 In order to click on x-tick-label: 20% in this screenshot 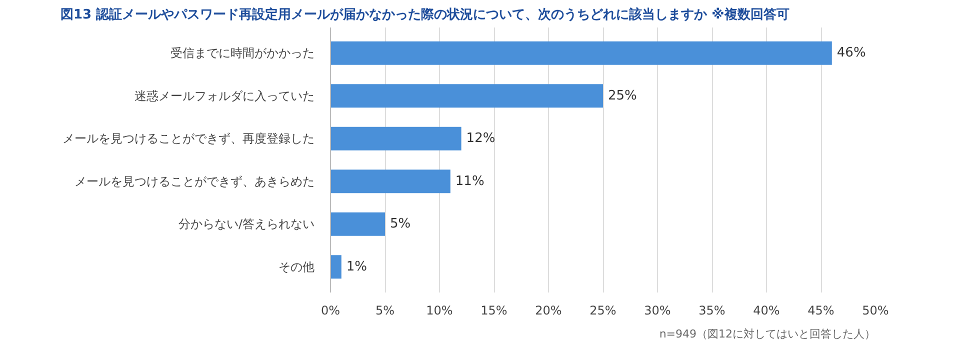, I will do `click(548, 311)`.